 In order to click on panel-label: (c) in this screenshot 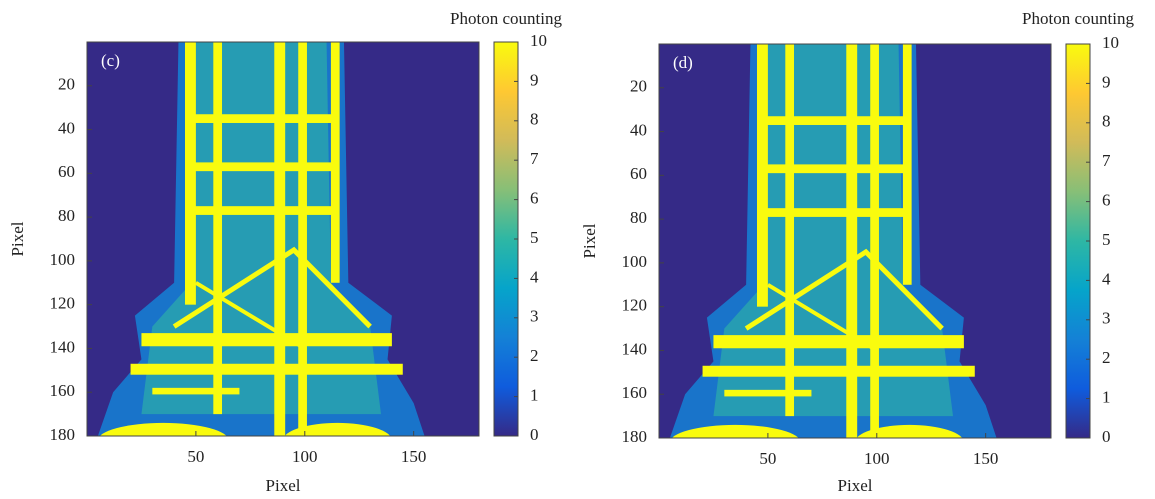, I will do `click(110, 60)`.